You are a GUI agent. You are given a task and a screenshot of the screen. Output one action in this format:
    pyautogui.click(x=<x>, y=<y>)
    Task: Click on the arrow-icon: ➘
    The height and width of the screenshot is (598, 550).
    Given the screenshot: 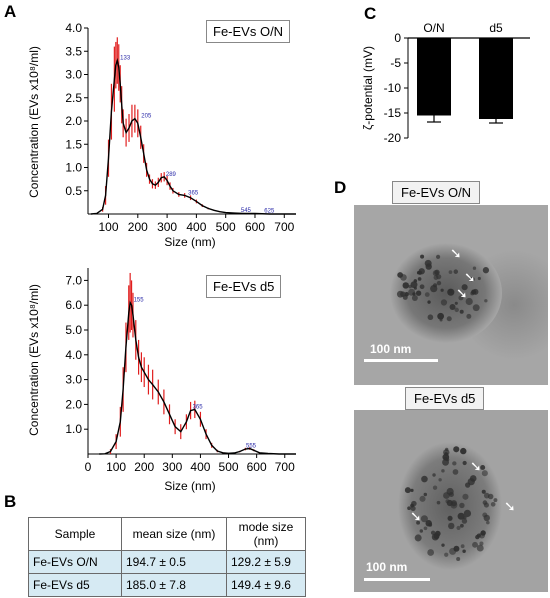 What is the action you would take?
    pyautogui.click(x=416, y=516)
    